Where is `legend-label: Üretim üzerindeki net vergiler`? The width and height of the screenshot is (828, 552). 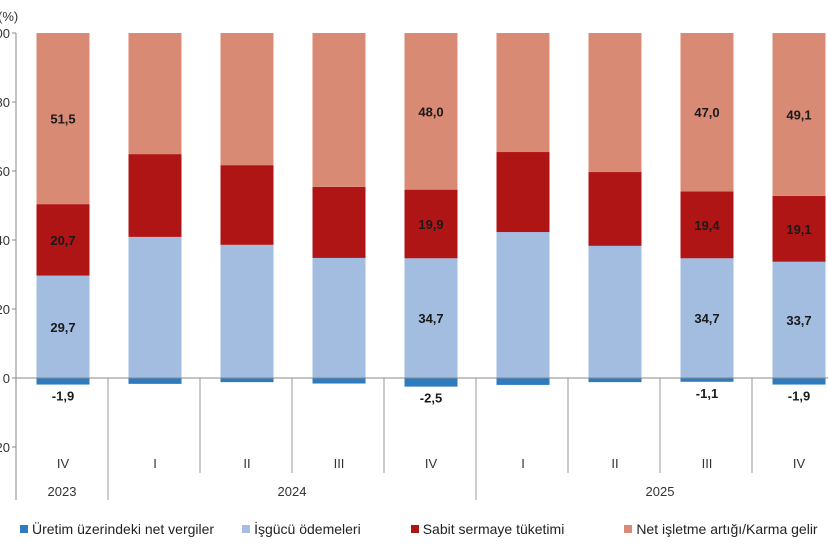 legend-label: Üretim üzerindeki net vergiler is located at coordinates (123, 529).